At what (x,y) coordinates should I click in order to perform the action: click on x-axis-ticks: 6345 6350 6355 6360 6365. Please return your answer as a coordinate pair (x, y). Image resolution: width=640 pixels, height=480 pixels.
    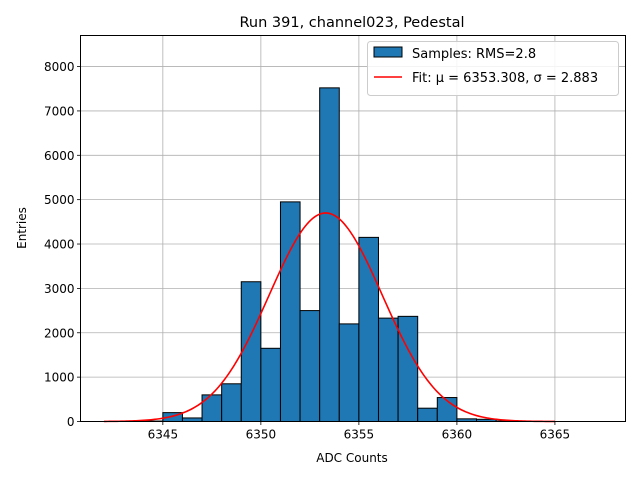
    Looking at the image, I should click on (359, 431).